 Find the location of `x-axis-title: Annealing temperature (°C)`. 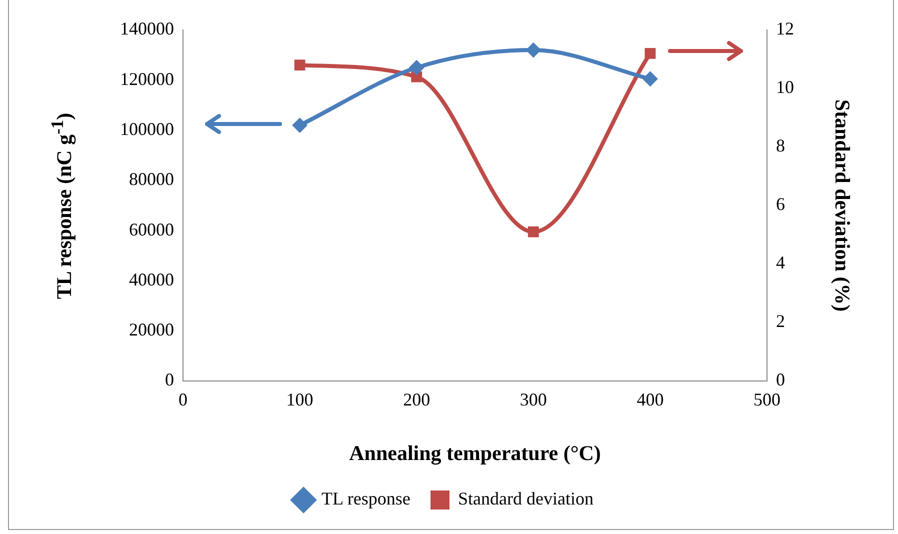

x-axis-title: Annealing temperature (°C) is located at coordinates (475, 452).